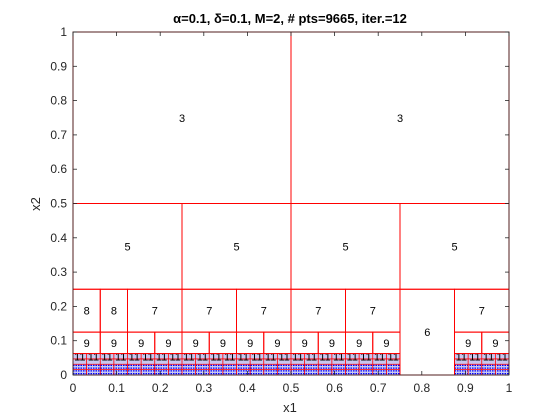  I want to click on y-tick-label: 0.8, so click(58, 101).